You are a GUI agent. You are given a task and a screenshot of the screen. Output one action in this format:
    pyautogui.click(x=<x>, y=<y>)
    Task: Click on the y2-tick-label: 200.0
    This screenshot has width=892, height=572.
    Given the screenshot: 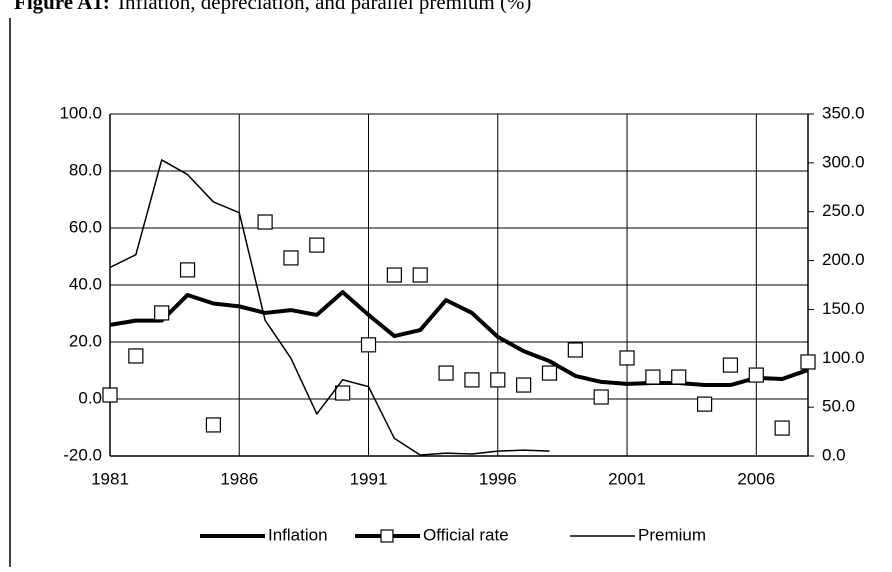 What is the action you would take?
    pyautogui.click(x=843, y=259)
    